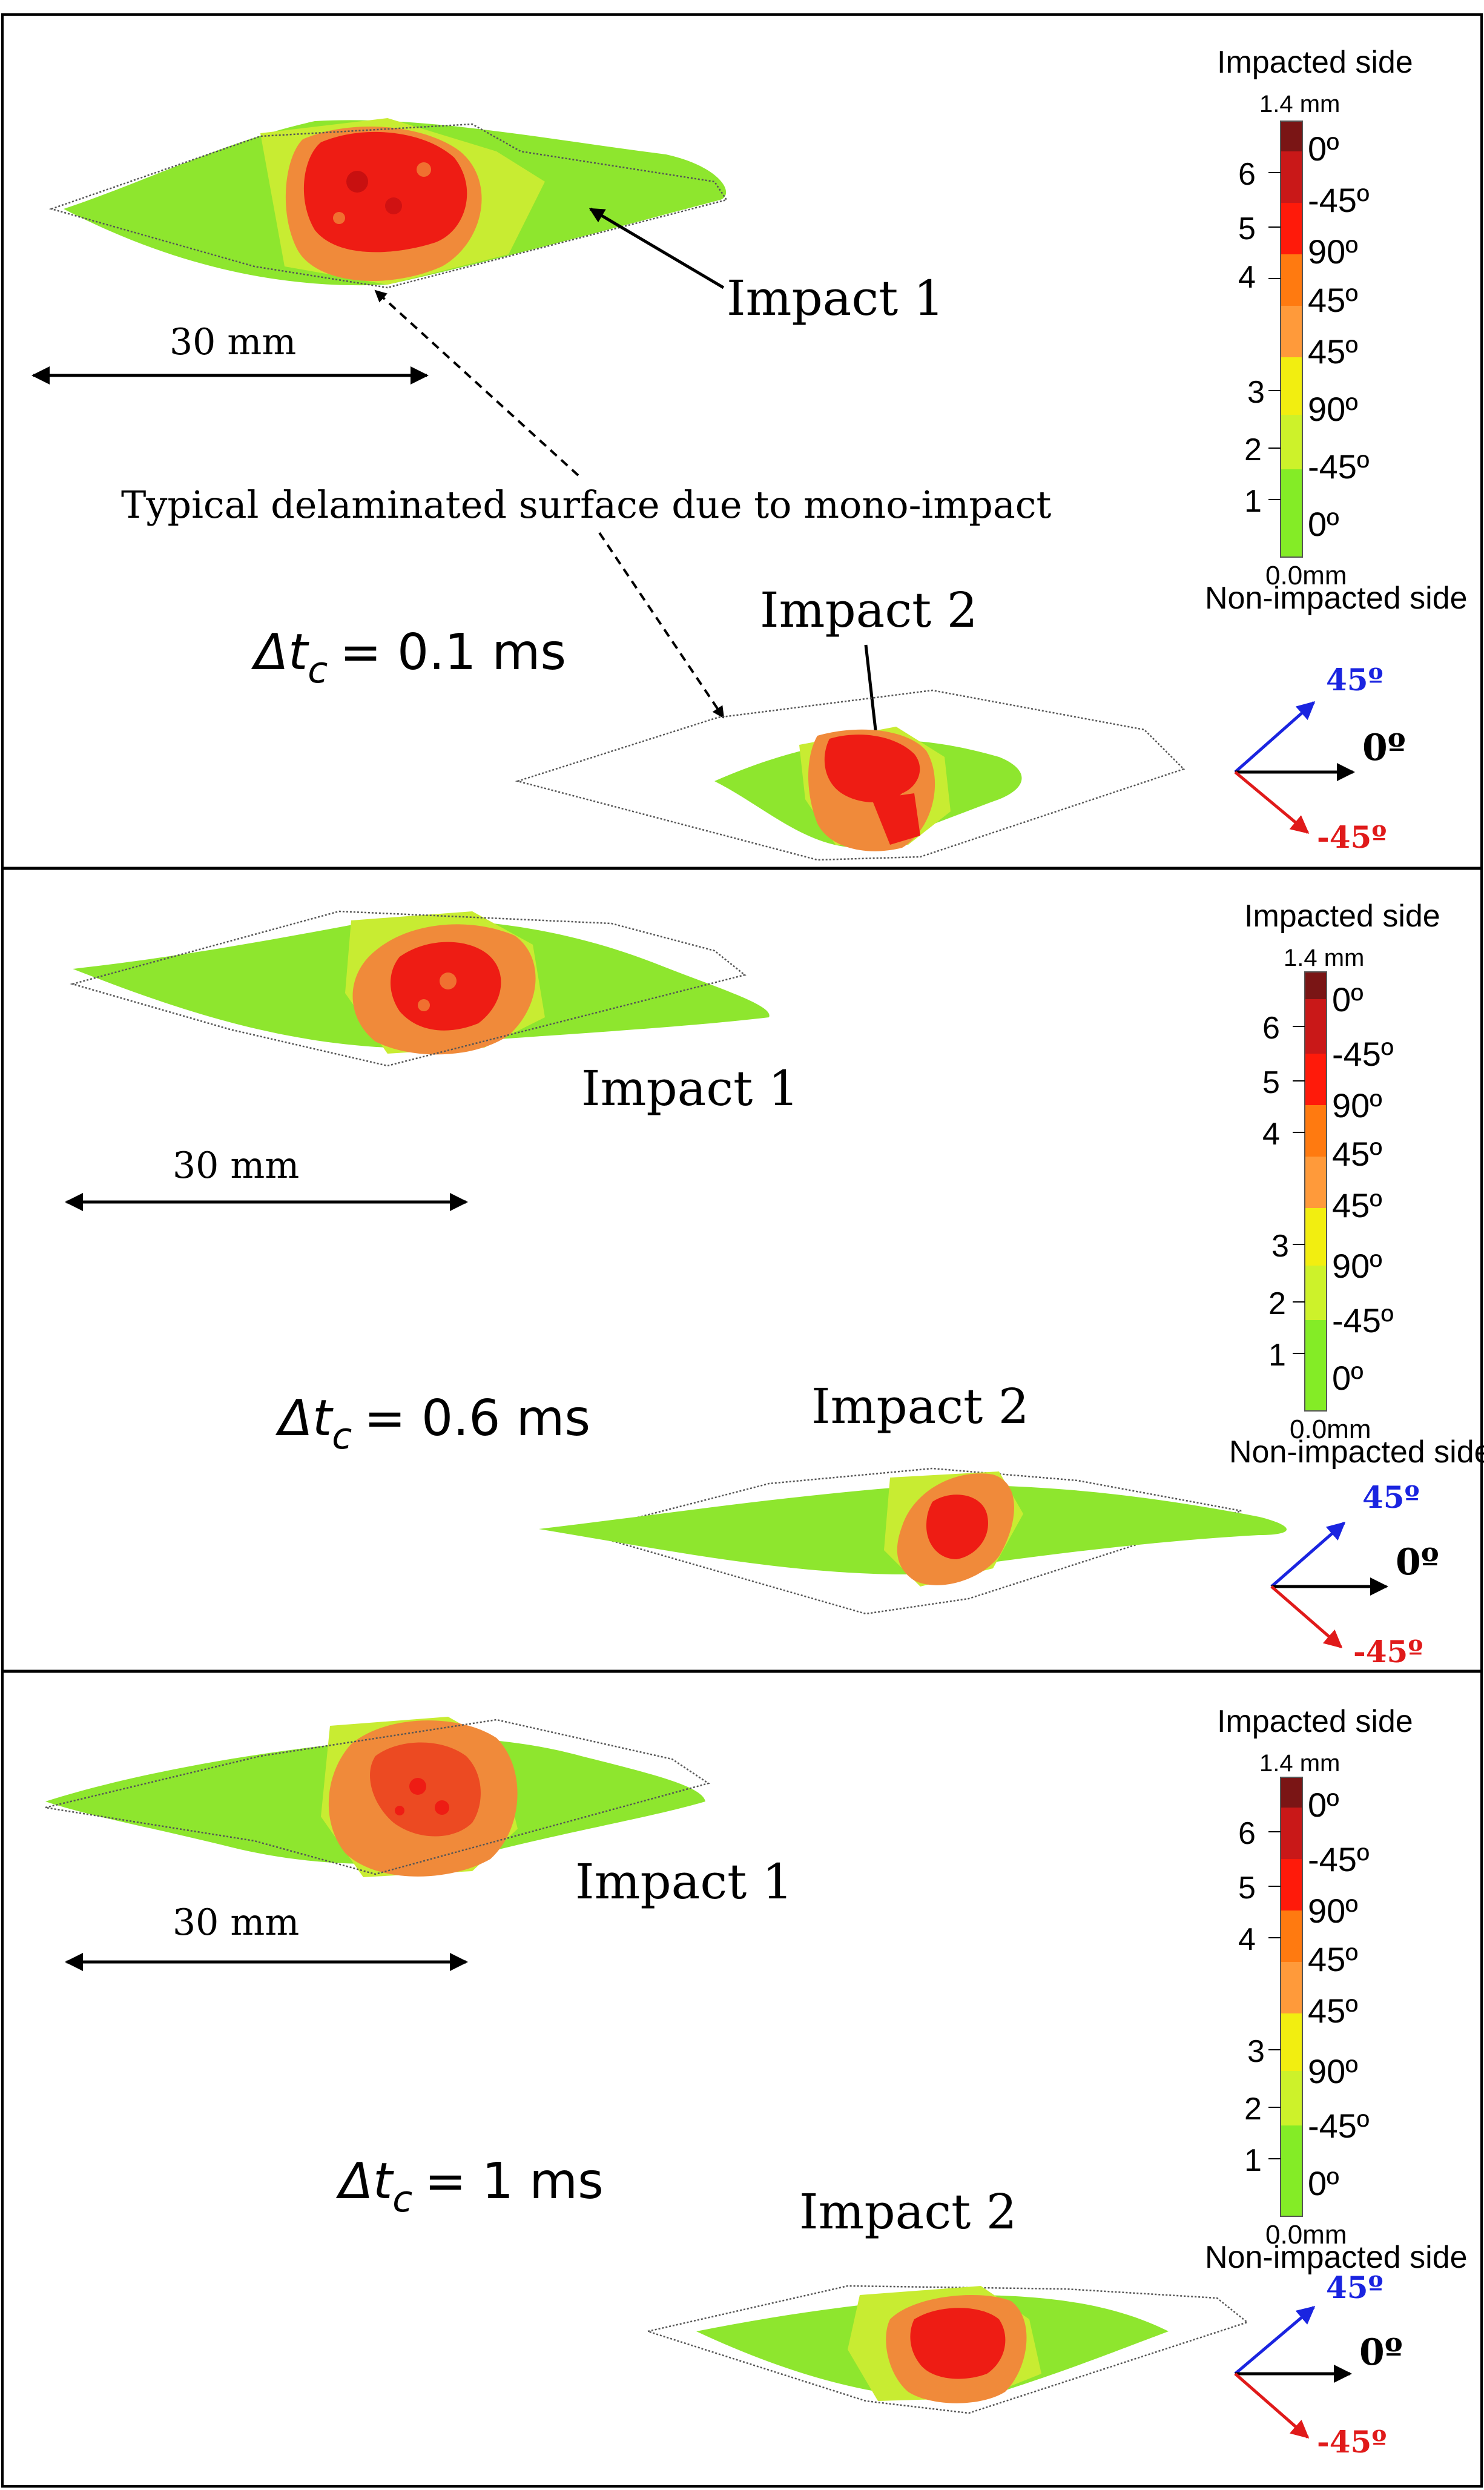 Image resolution: width=1484 pixels, height=2490 pixels. What do you see at coordinates (233, 342) in the screenshot?
I see `panel-1-scale-label: 30 mm` at bounding box center [233, 342].